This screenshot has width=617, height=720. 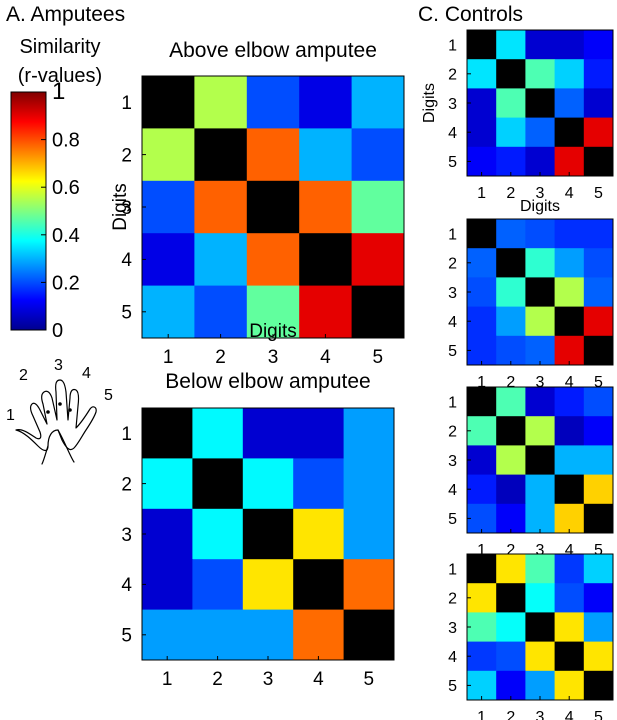 I want to click on colorbar: Similarity (r-values) 1 0.8 0.6 0.4 0.2 0, so click(x=56, y=189).